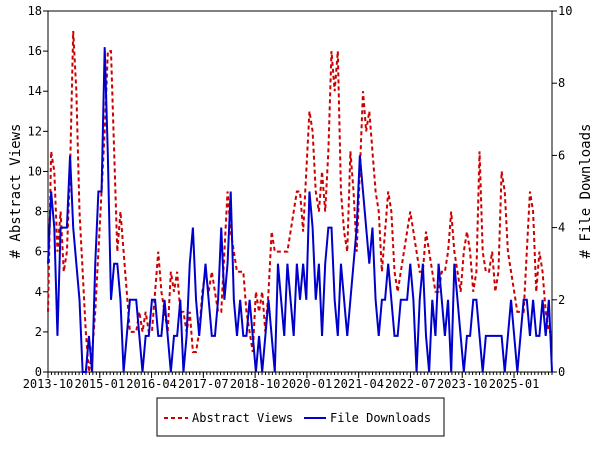  What do you see at coordinates (586, 191) in the screenshot?
I see `right-axis-title: # File Downloads` at bounding box center [586, 191].